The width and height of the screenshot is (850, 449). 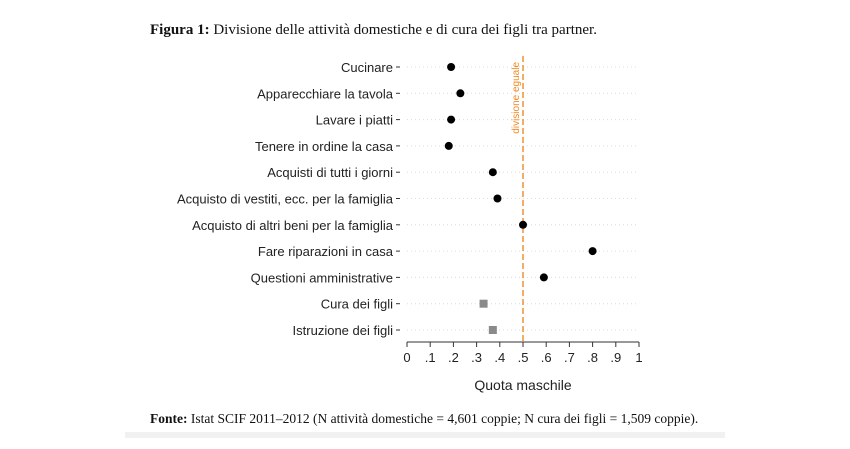 What do you see at coordinates (406, 357) in the screenshot?
I see `x-tick-label: 0` at bounding box center [406, 357].